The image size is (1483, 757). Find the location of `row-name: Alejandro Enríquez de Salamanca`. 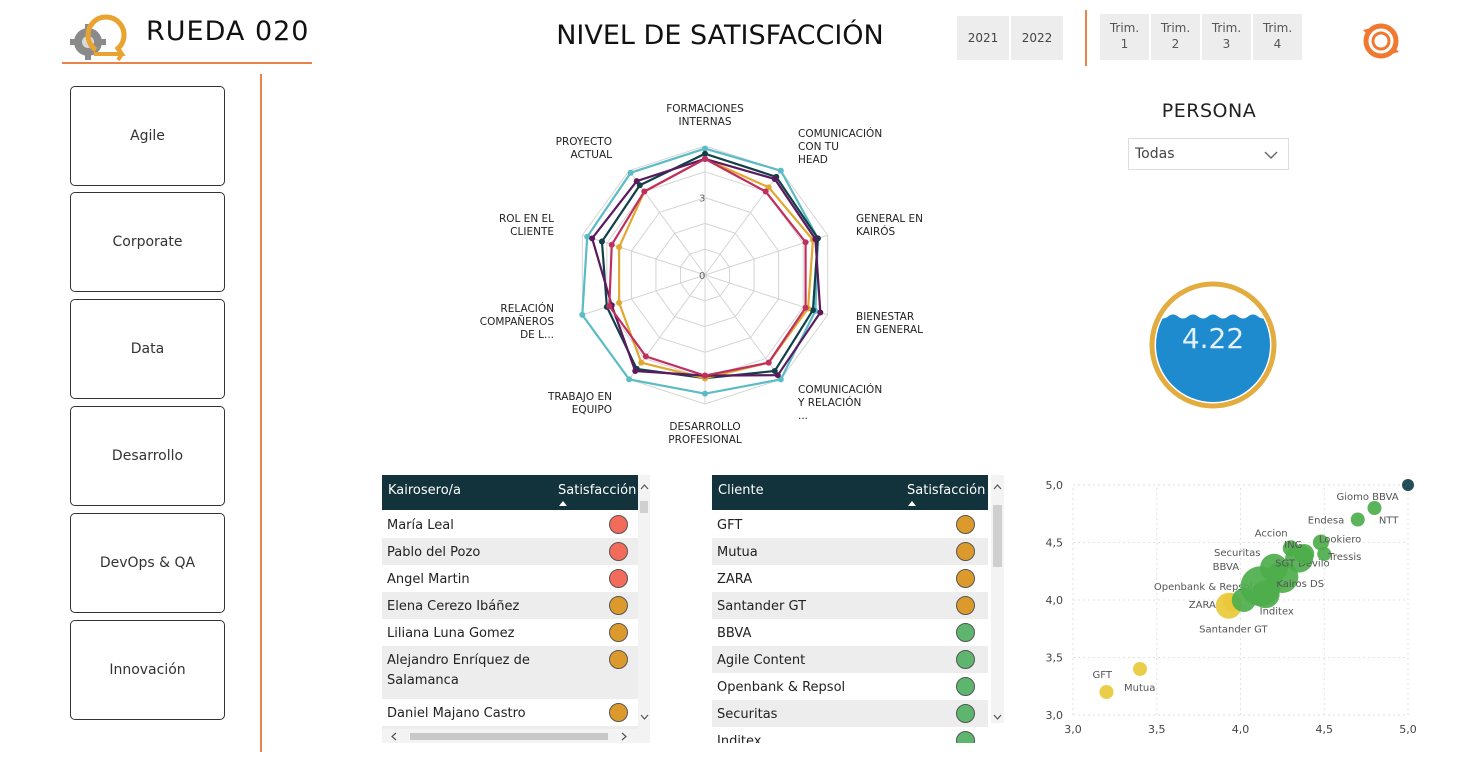

row-name: Alejandro Enríquez de Salamanca is located at coordinates (458, 671).